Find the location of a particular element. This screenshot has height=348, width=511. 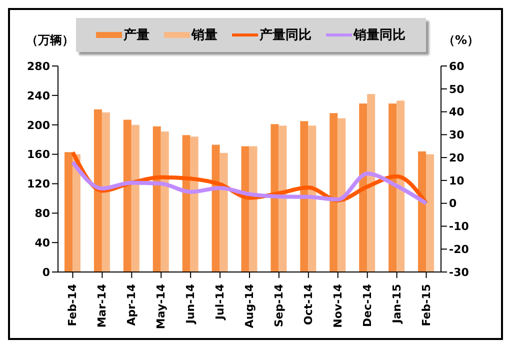

legend-label: 销量同比 is located at coordinates (380, 35).